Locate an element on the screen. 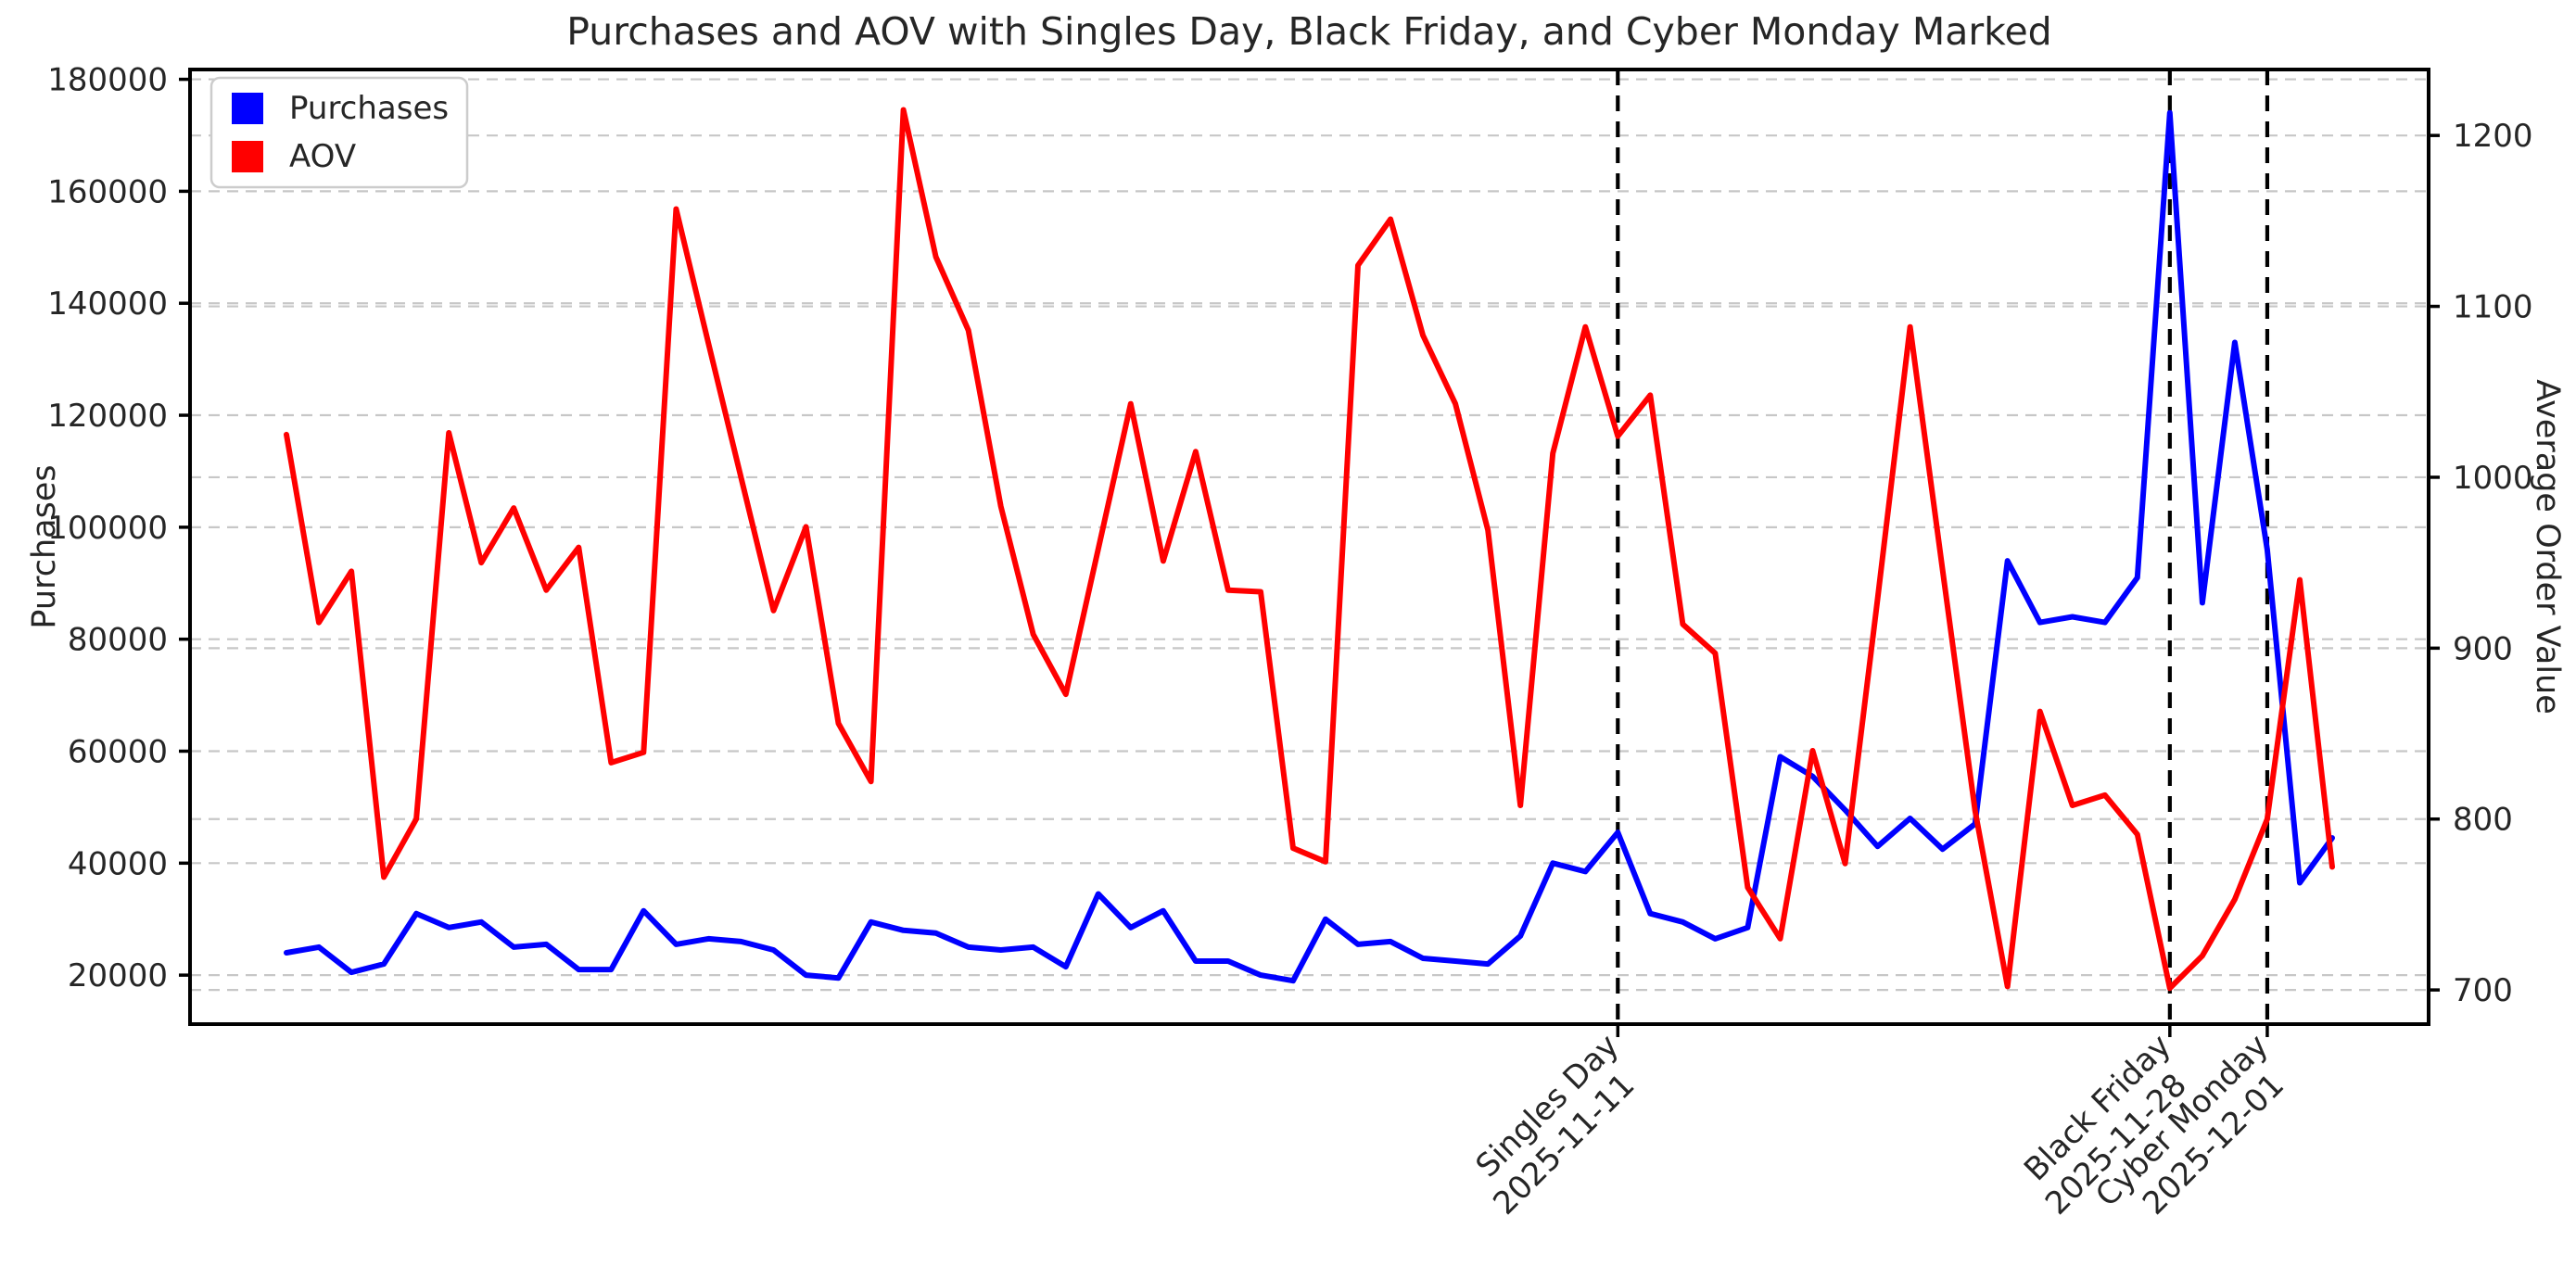 The height and width of the screenshot is (1279, 2576). right-tick-label: 700 is located at coordinates (2483, 990).